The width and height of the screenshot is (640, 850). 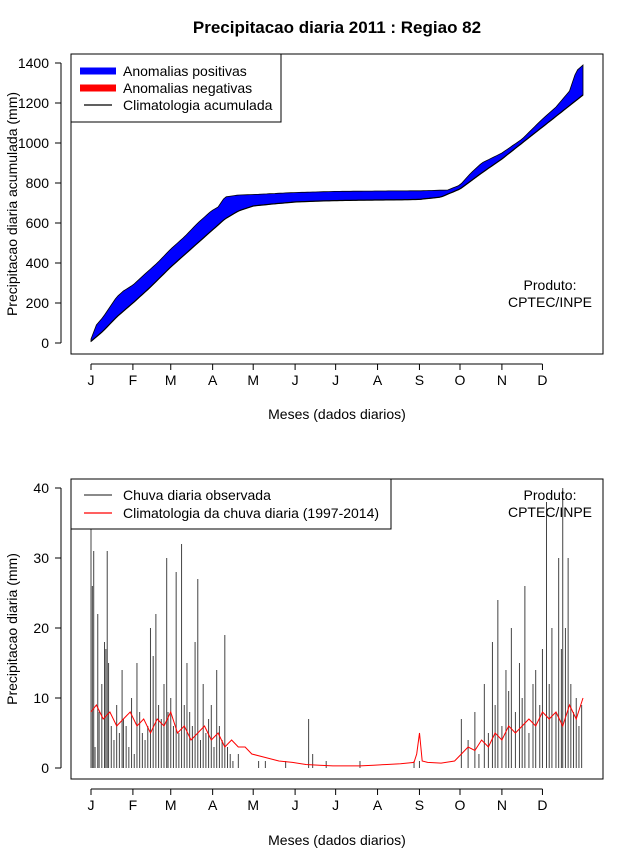 What do you see at coordinates (550, 512) in the screenshot?
I see `daily-annotation-line-2: CPTEC/INPE` at bounding box center [550, 512].